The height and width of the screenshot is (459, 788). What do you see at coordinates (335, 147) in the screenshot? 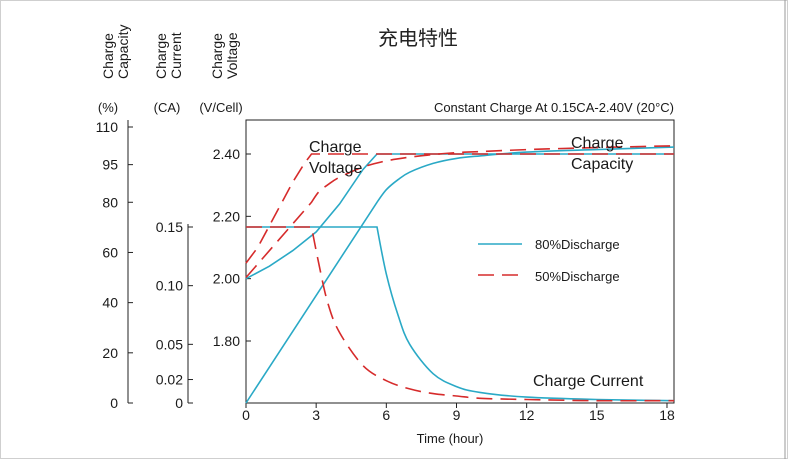
I see `charge-voltage-label-line1: Charge` at bounding box center [335, 147].